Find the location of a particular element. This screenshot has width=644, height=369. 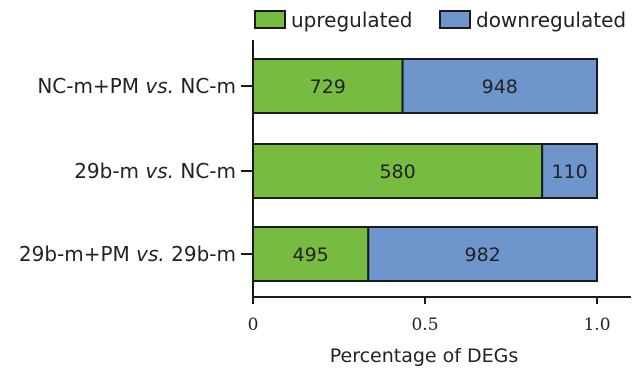

legend-downregulated-swatch is located at coordinates (455, 19).